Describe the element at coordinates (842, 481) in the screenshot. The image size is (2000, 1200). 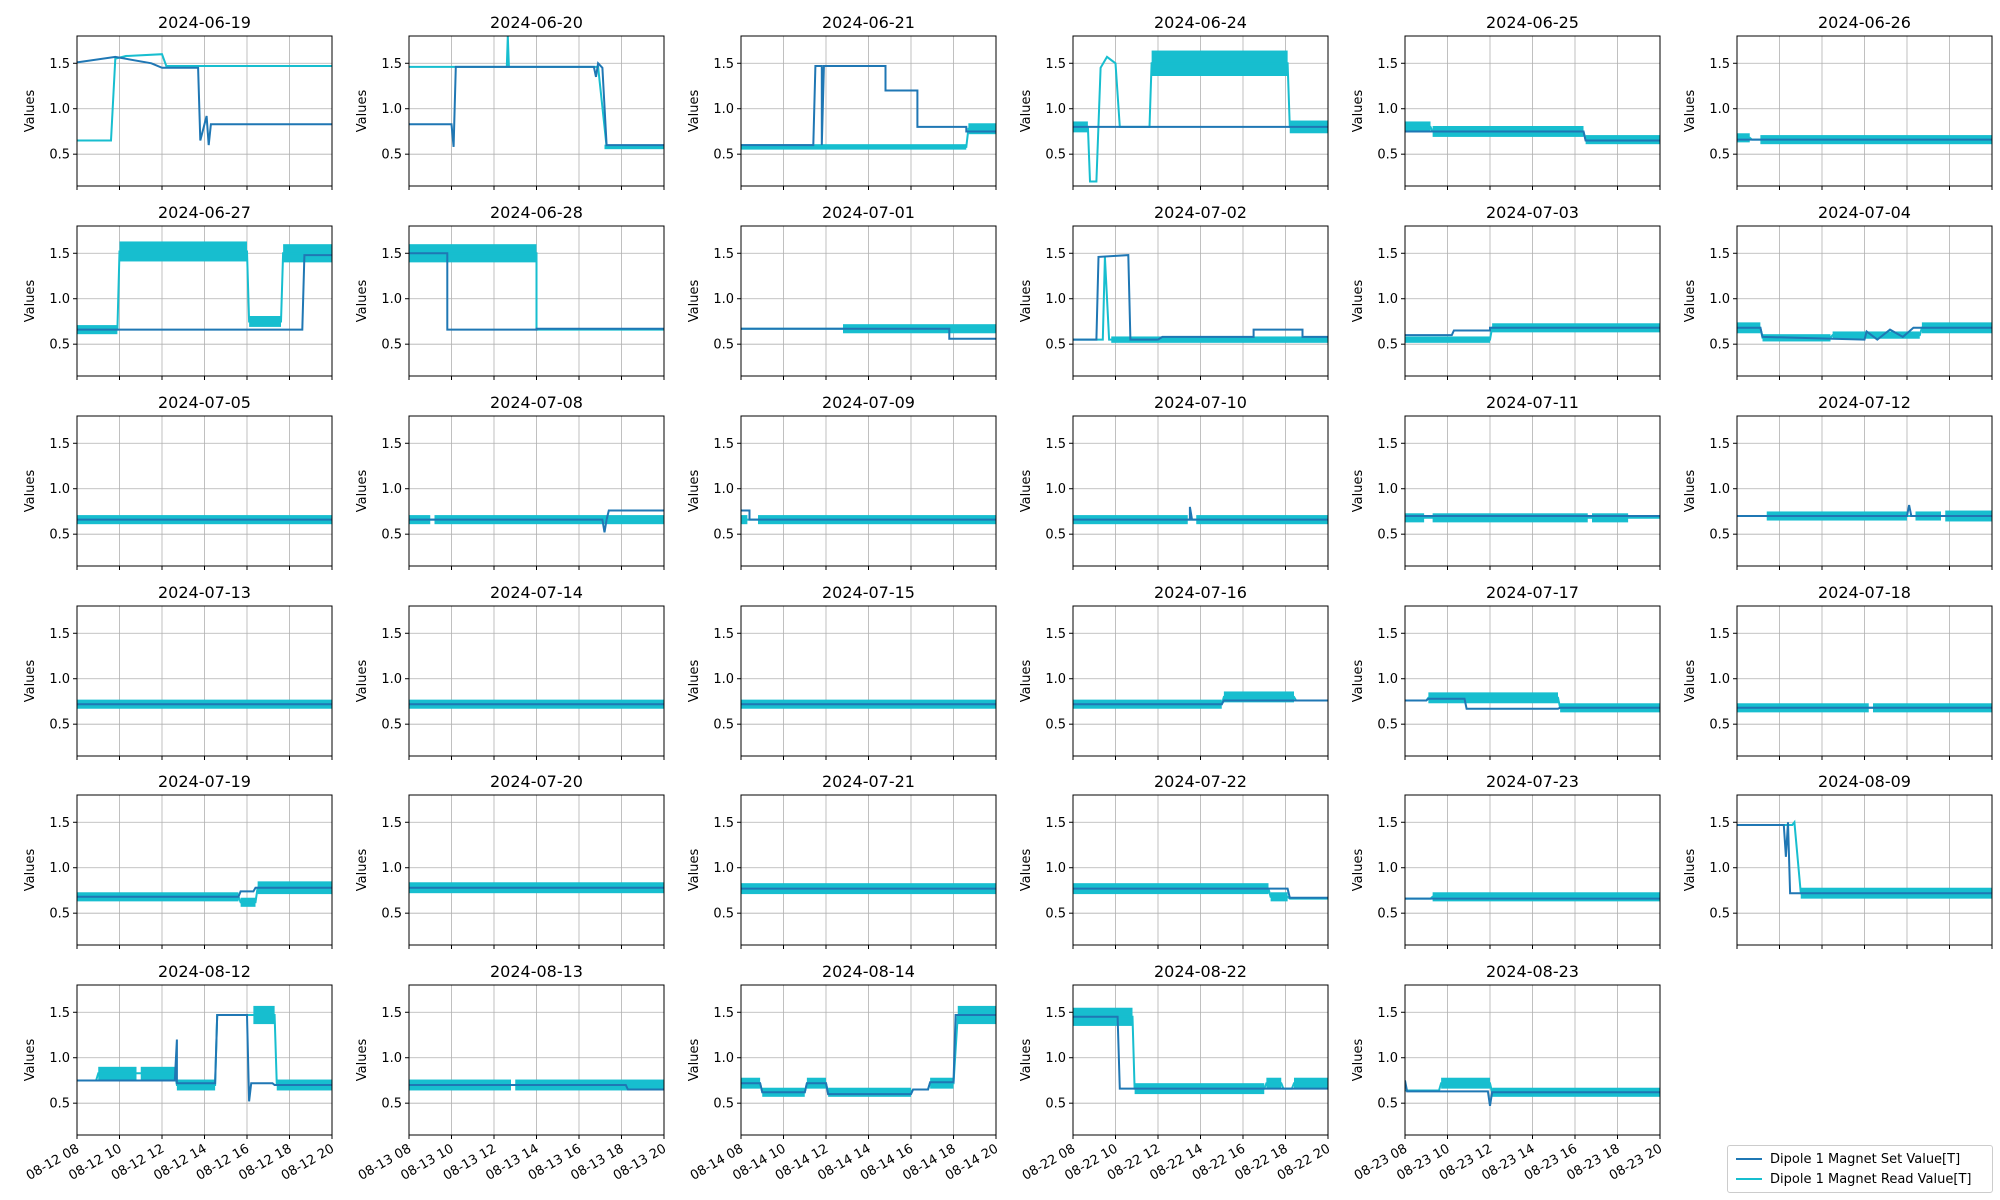
I see `panel-2024-07-09: 2024-07-09 0.5 1.0 1.5 Values` at that location.